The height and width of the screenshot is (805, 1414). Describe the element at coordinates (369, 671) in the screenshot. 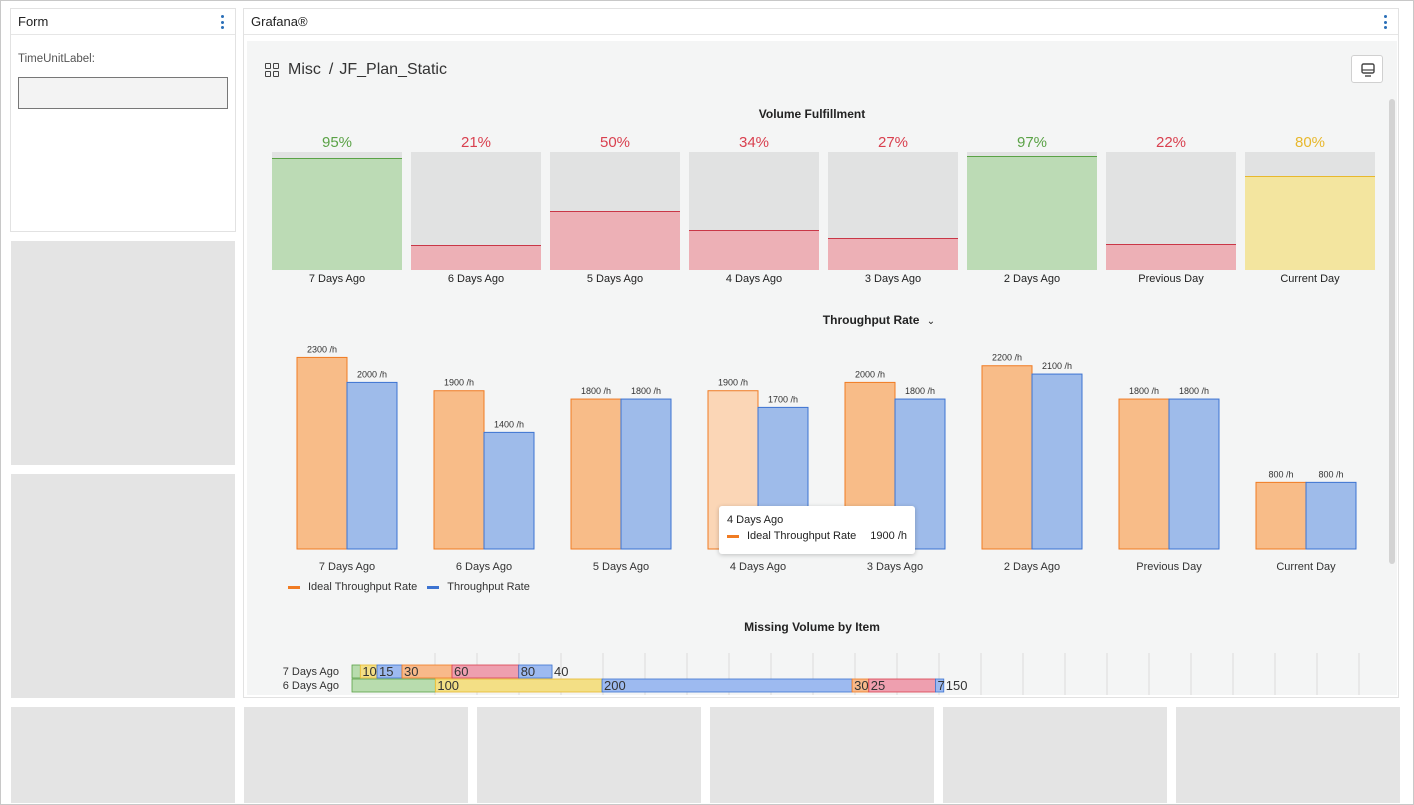

I see `segment-value-label: 10` at that location.